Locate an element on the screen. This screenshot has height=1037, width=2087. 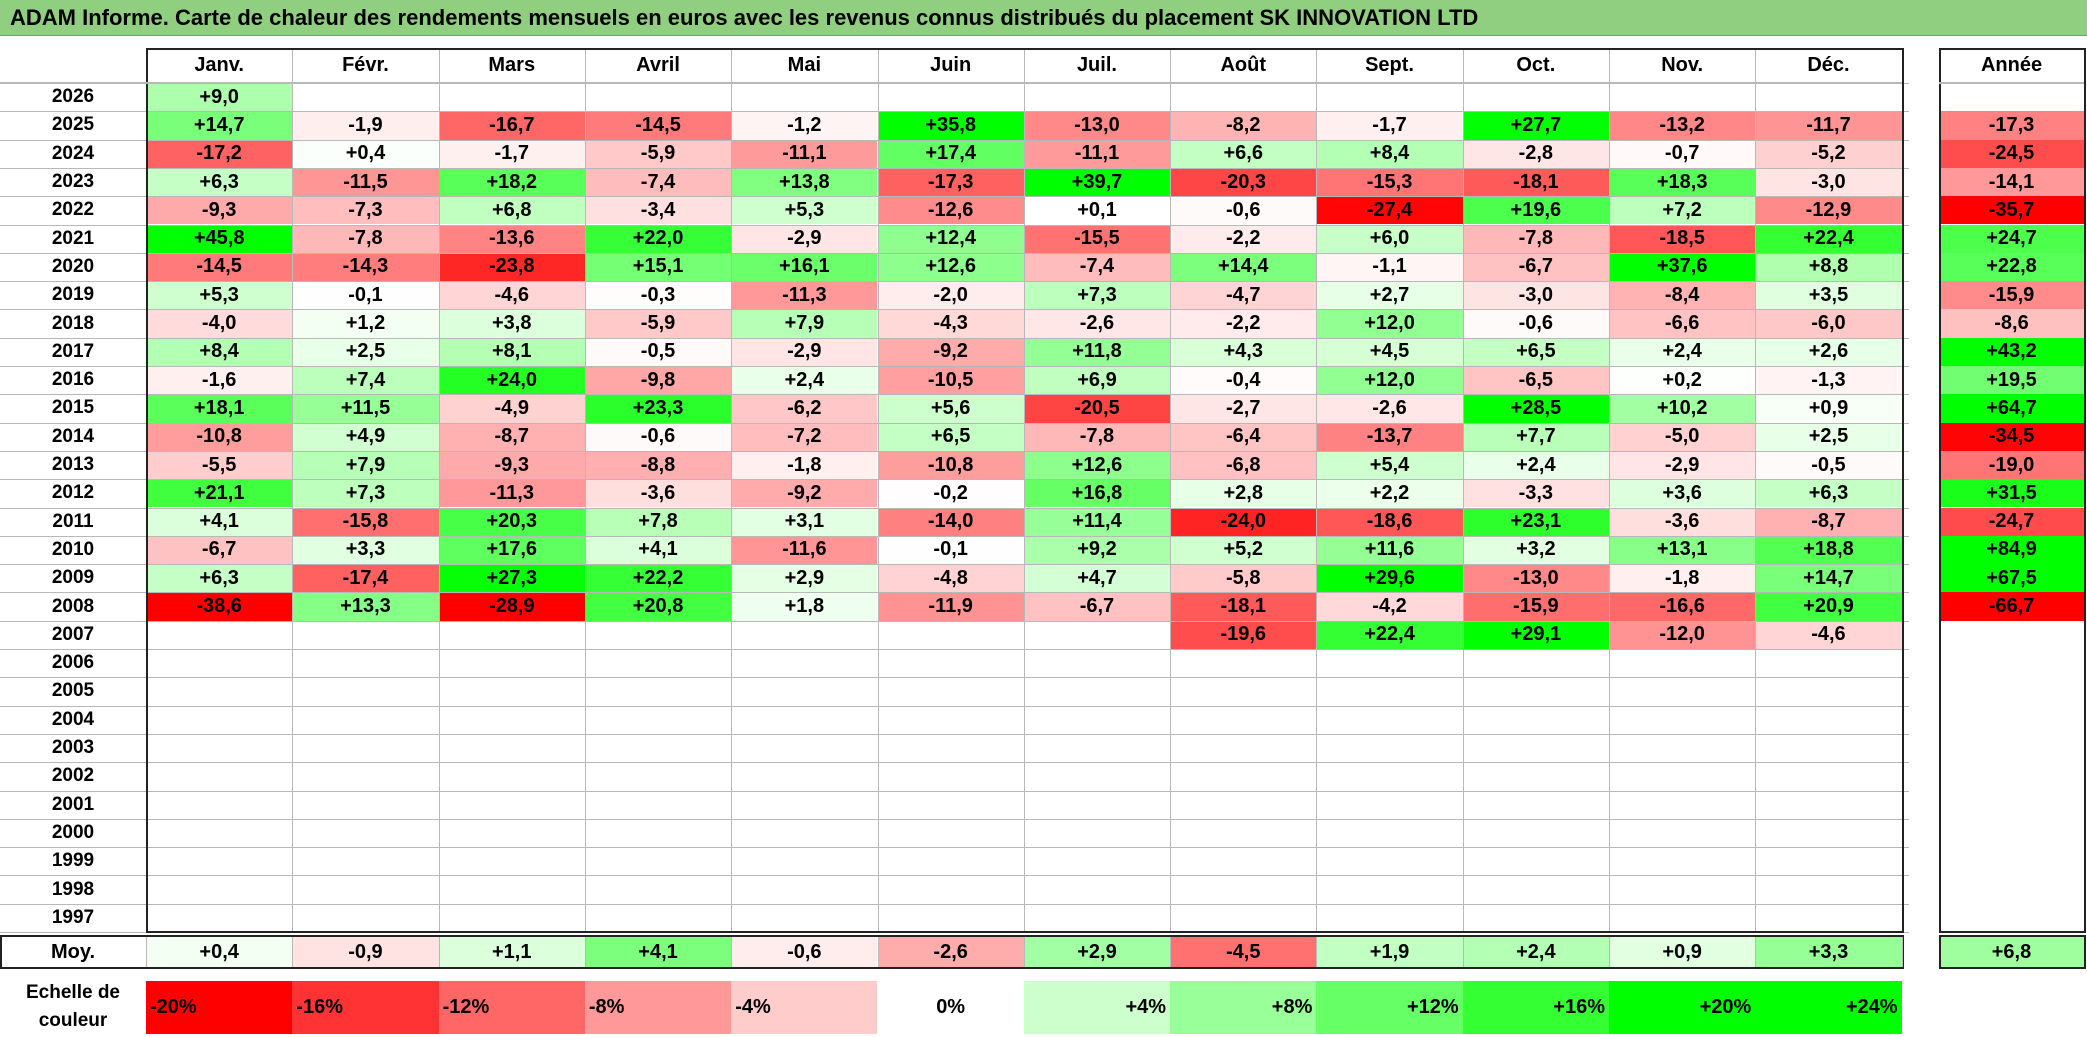
heat-cell: -11,7 is located at coordinates (1828, 125).